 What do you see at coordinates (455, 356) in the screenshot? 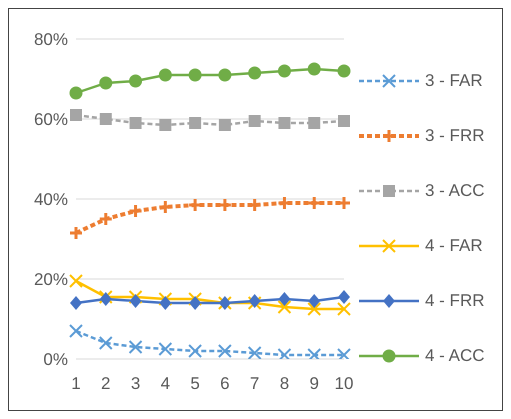
I see `legend-label: 4 - ACC` at bounding box center [455, 356].